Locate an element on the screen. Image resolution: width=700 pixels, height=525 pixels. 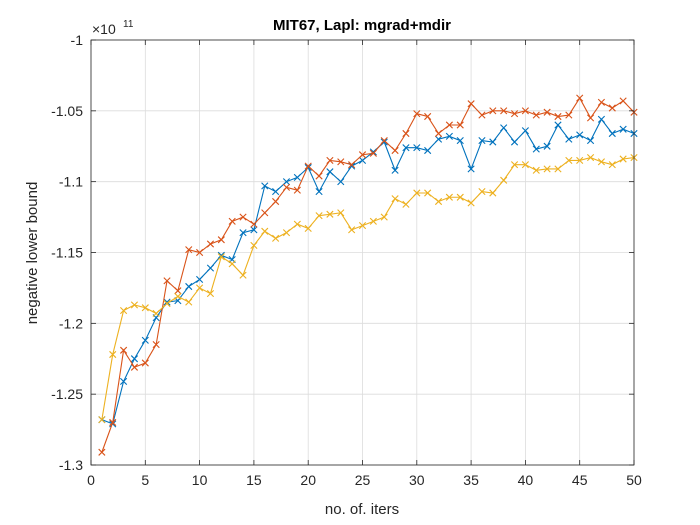
x-tick-label: 30 is located at coordinates (417, 480).